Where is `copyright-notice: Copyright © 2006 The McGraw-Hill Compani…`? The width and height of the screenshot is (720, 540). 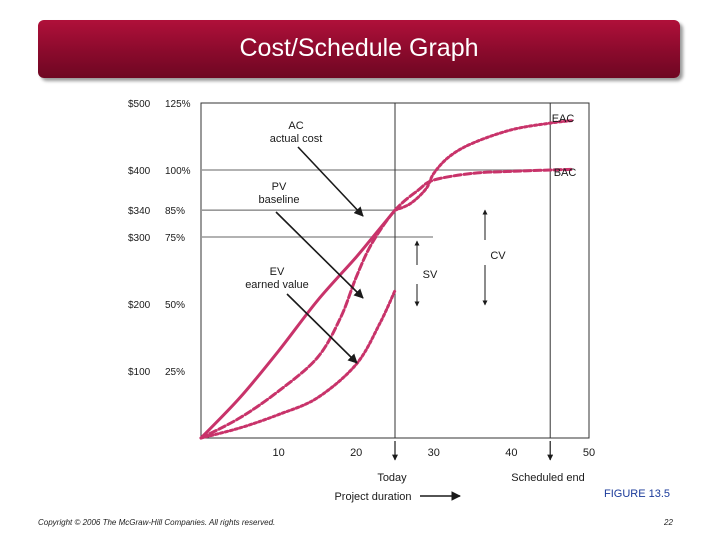 copyright-notice: Copyright © 2006 The McGraw-Hill Compani… is located at coordinates (157, 522).